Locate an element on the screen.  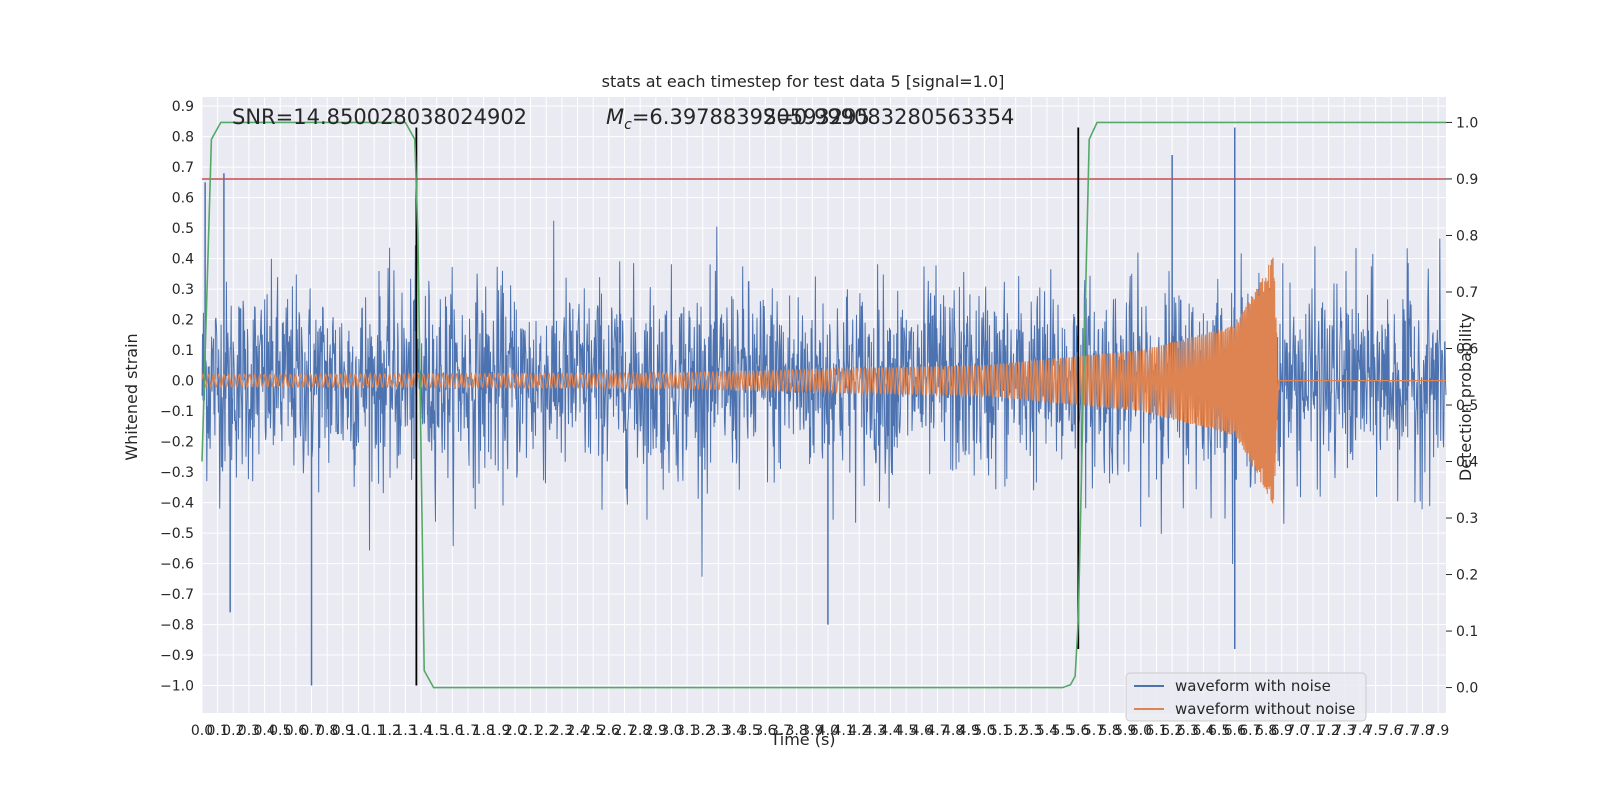
y-tick-label: 0.3 is located at coordinates (183, 290).